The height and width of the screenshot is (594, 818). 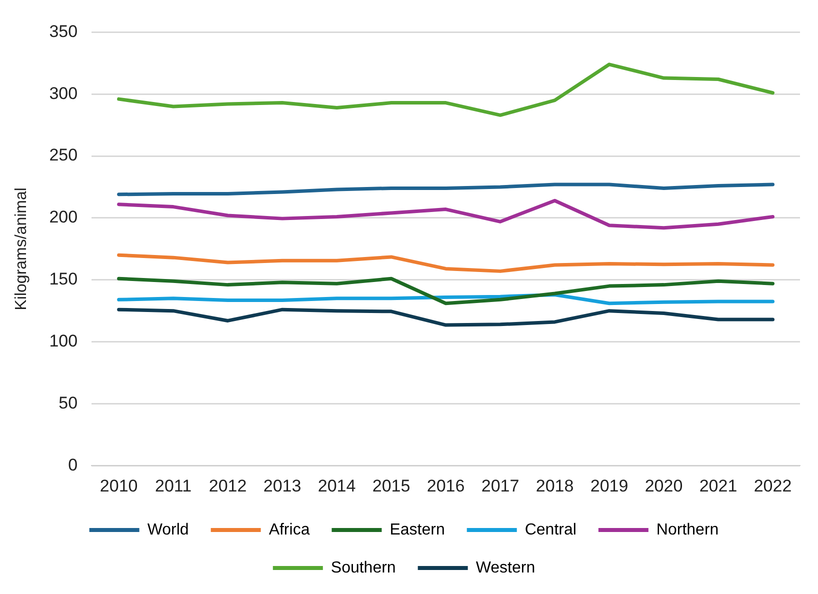 I want to click on x-tick-label: 2011, so click(x=173, y=486).